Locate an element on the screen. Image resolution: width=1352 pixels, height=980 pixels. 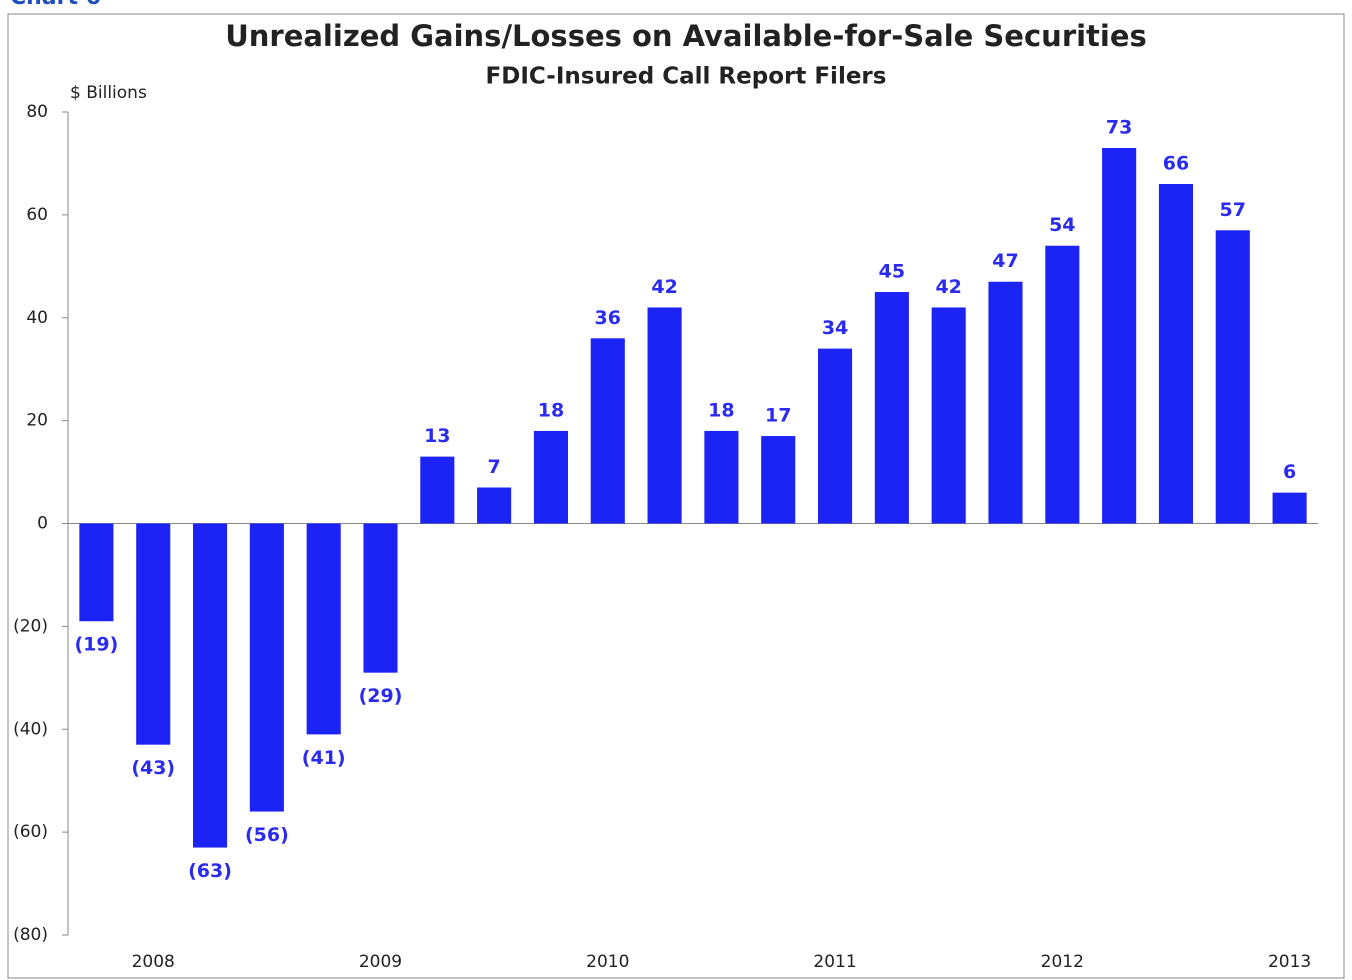
value-label: (63) is located at coordinates (210, 871).